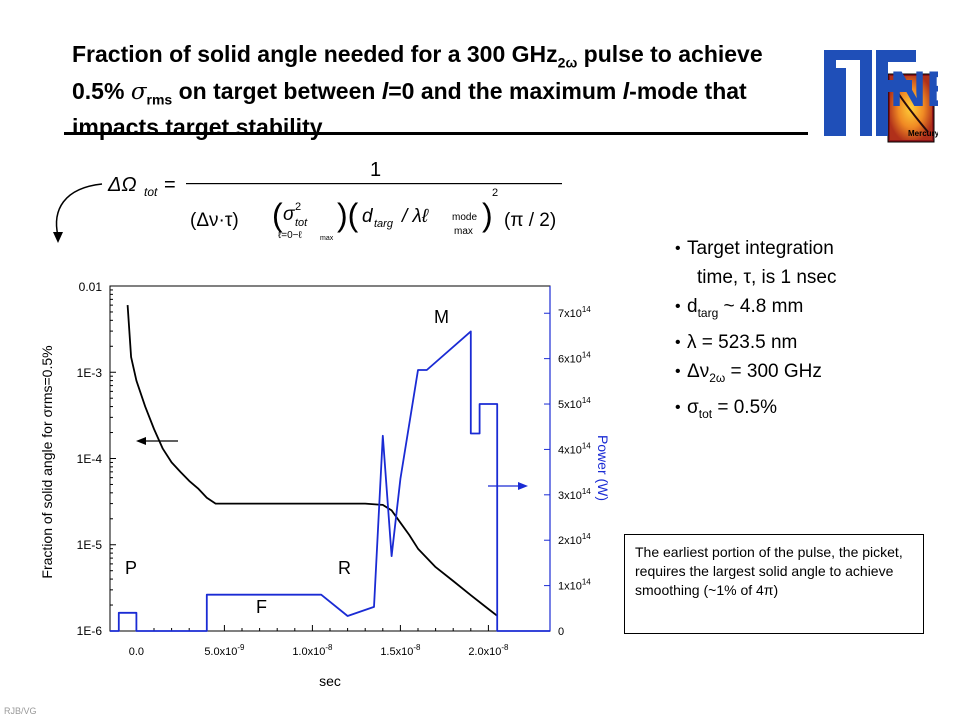  I want to click on y-left-tick: 1E-6, so click(90, 631).